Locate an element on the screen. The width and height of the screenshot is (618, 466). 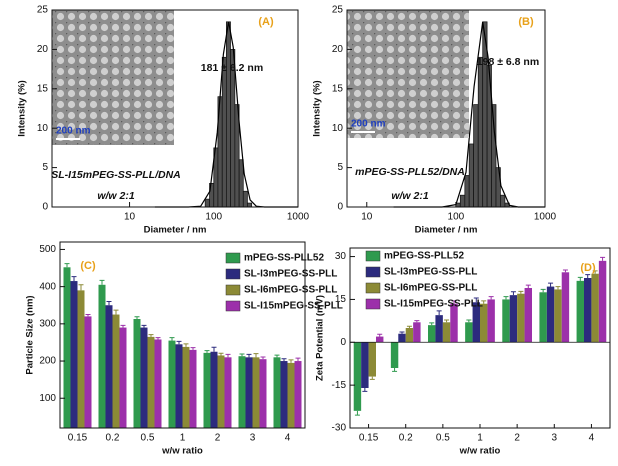
y-tick-label: 200 is located at coordinates (47, 361).